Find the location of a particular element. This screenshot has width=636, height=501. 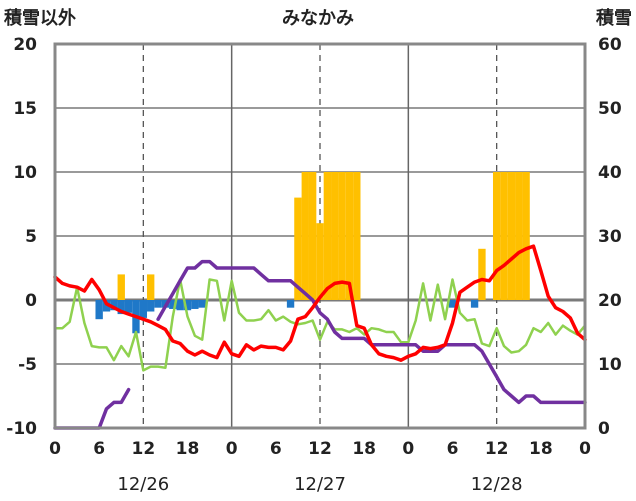

chart-title: みなかみ is located at coordinates (318, 18).